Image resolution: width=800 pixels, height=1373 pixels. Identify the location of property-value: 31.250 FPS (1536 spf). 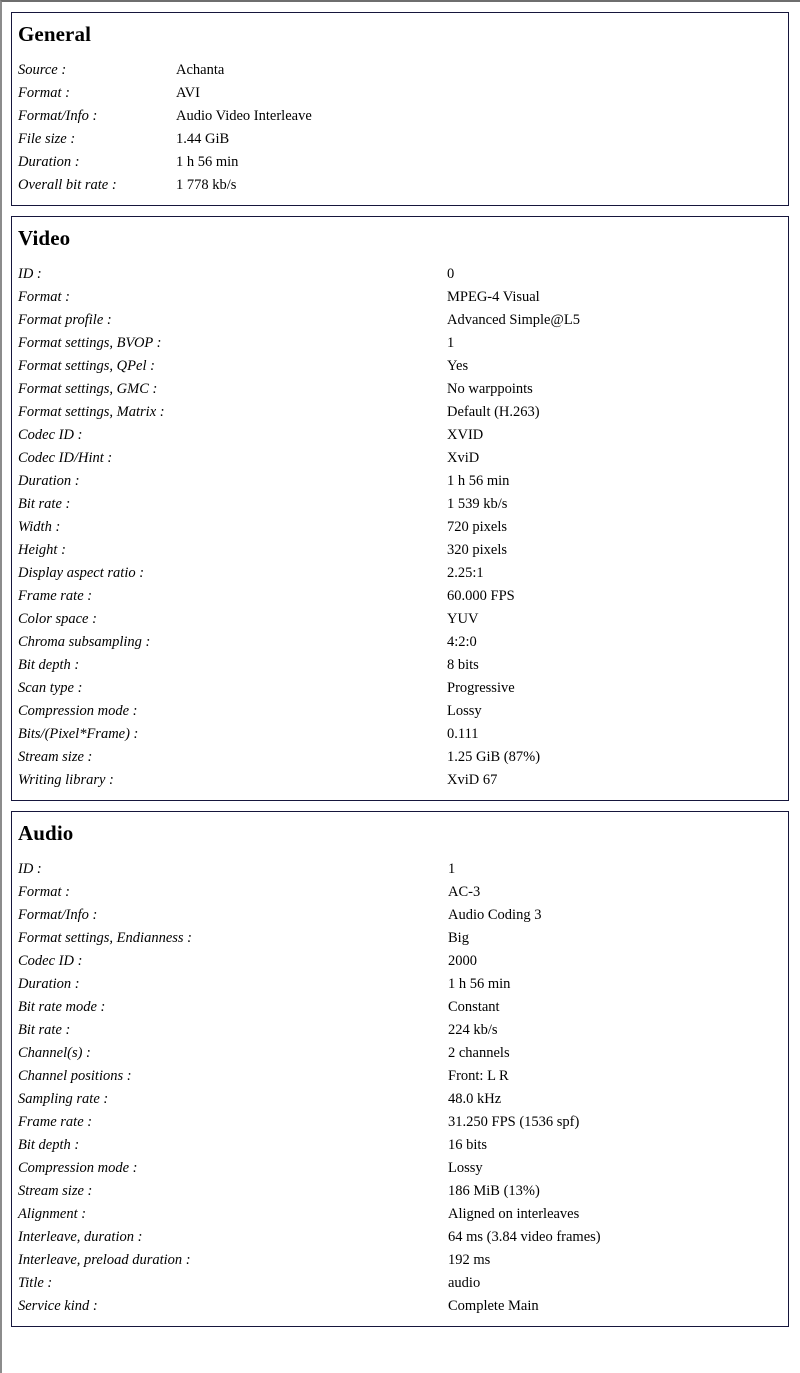
(514, 1122).